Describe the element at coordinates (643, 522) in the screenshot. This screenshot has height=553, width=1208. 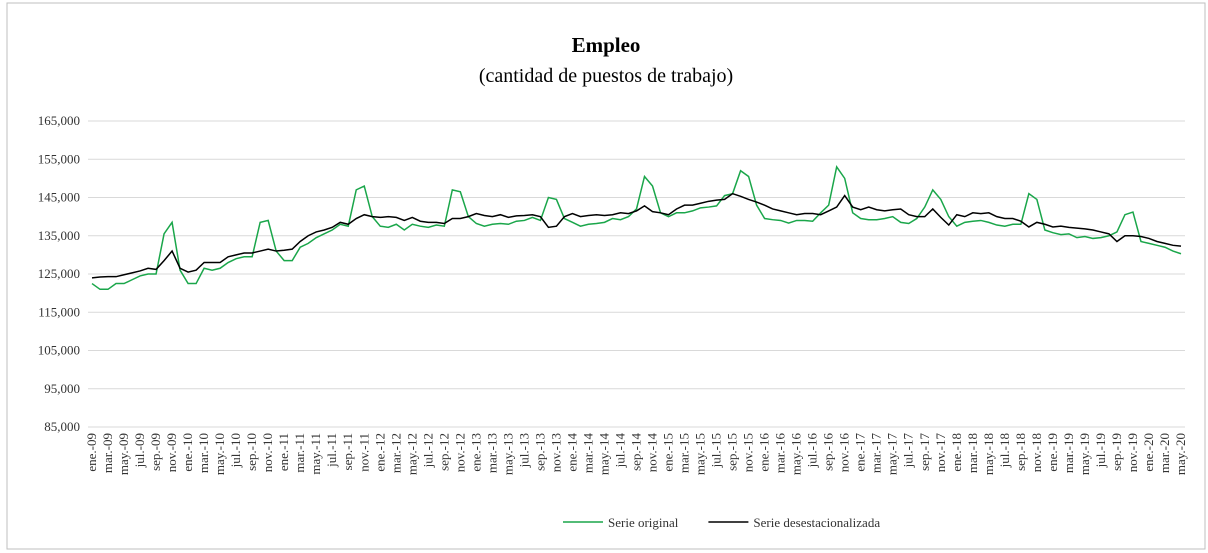
I see `legend-label: Serie original` at that location.